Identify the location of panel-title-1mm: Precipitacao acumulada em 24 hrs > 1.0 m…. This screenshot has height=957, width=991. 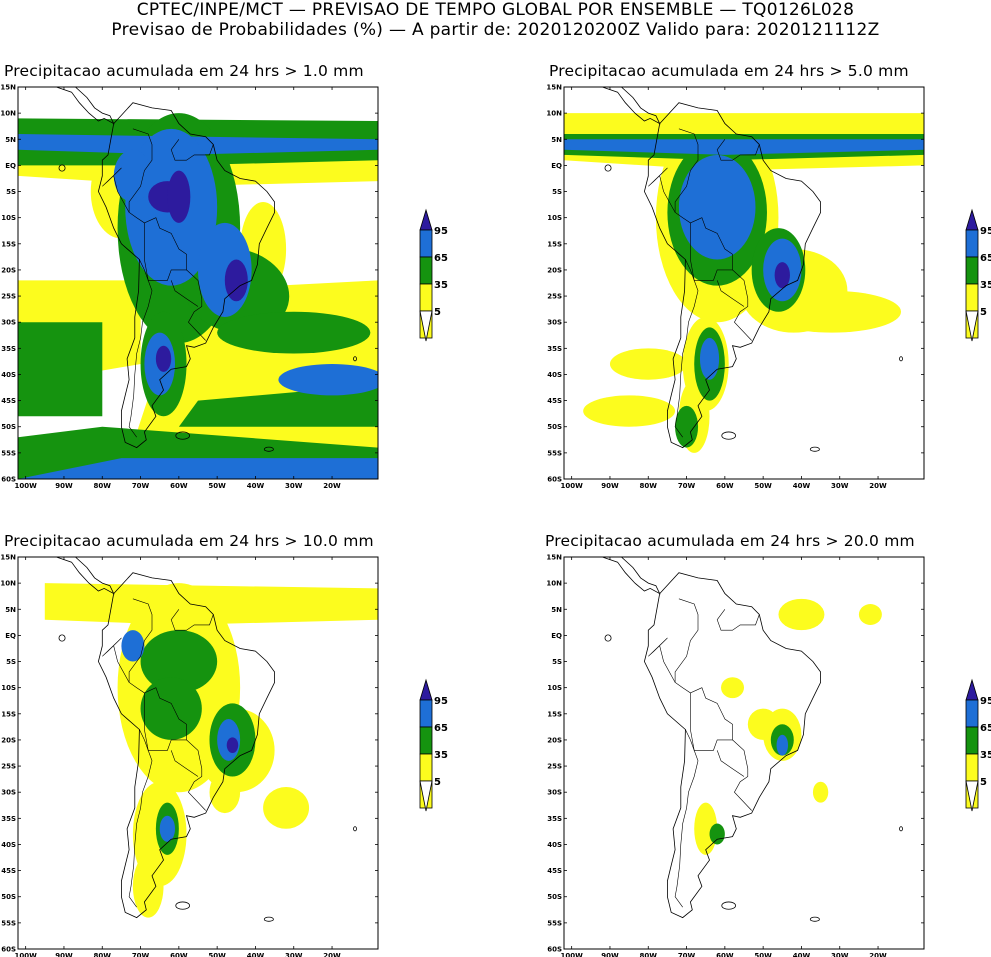
(184, 71).